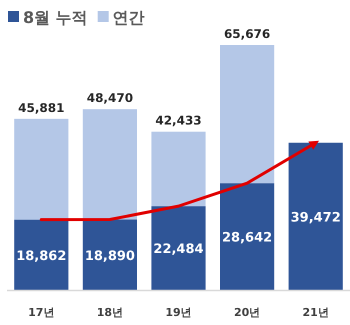  I want to click on data-label: 28,642, so click(247, 238).